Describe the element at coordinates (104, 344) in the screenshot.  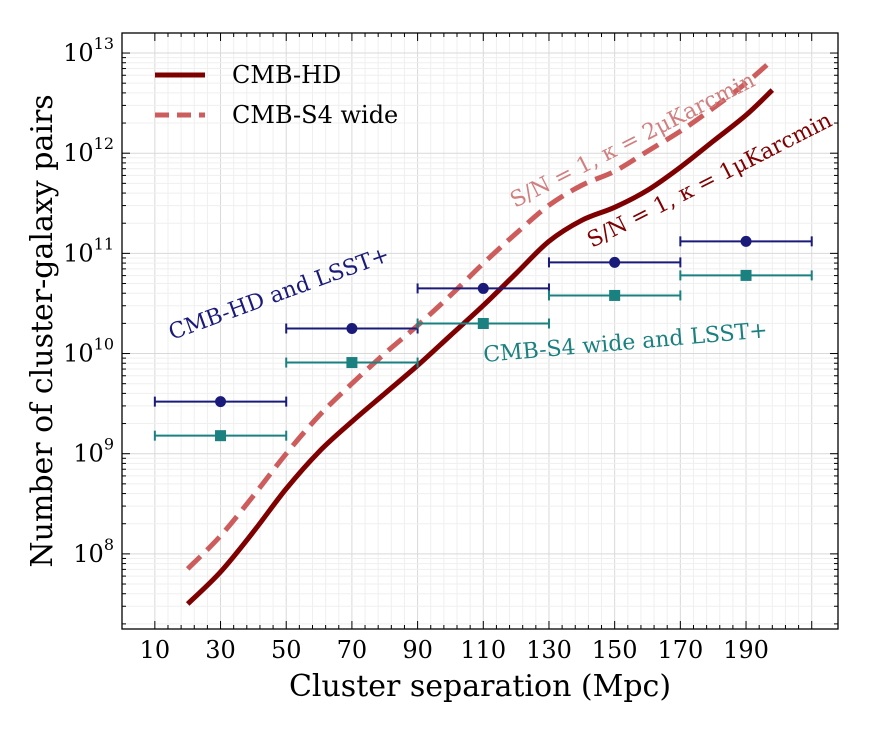
I see `y-tick-label-exponent: 10` at that location.